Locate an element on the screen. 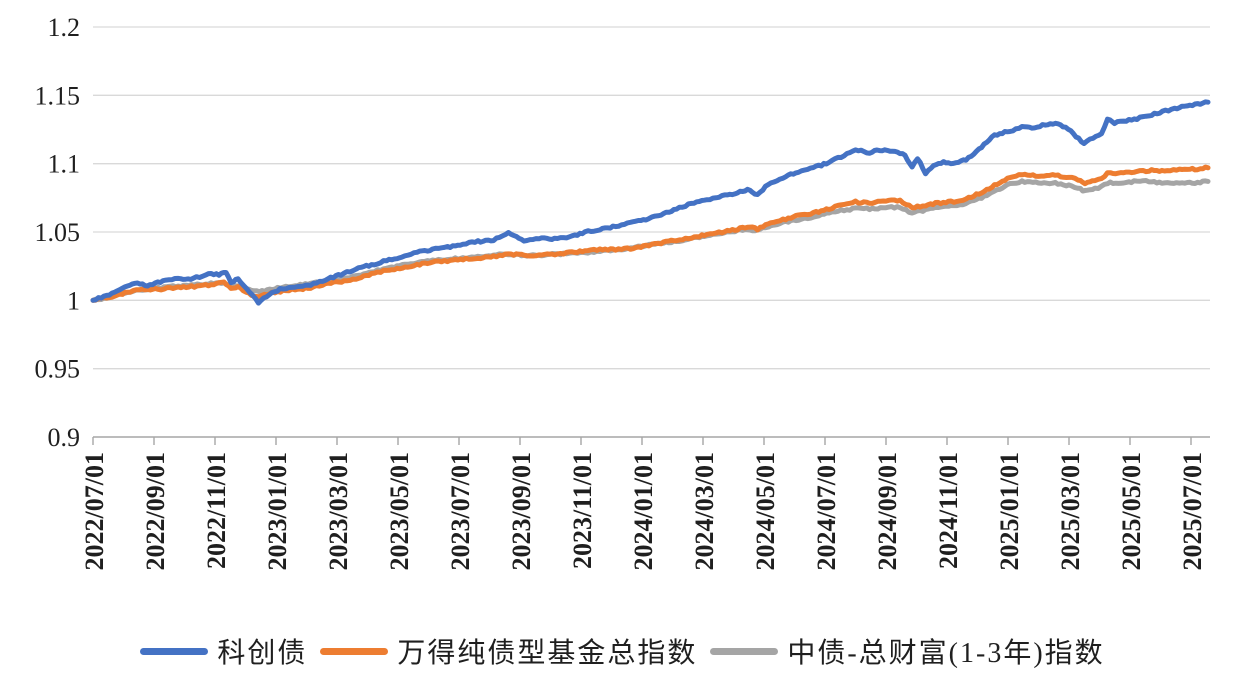  y-axis-tick-label: 1 is located at coordinates (73, 300).